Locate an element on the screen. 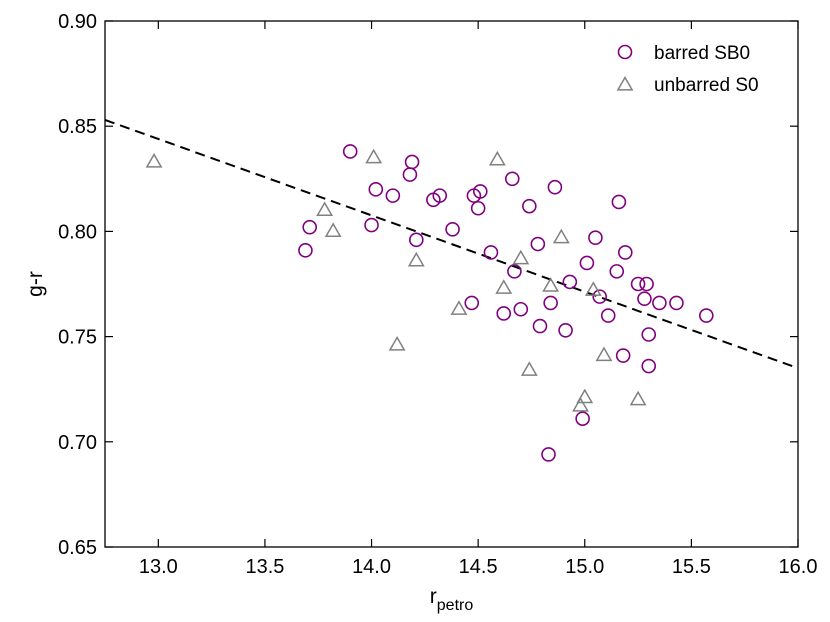 Image resolution: width=830 pixels, height=622 pixels. y-tick-label: 0.75 is located at coordinates (77, 338).